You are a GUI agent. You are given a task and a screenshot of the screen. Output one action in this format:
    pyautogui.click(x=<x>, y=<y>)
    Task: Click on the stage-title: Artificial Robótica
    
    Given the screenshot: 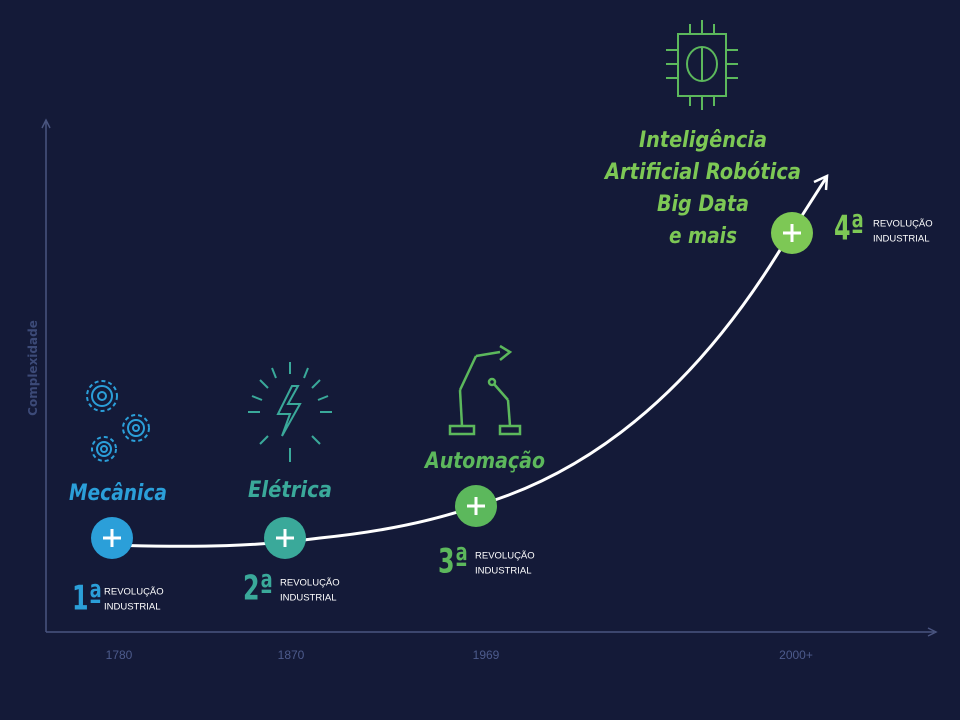 What is the action you would take?
    pyautogui.click(x=702, y=172)
    